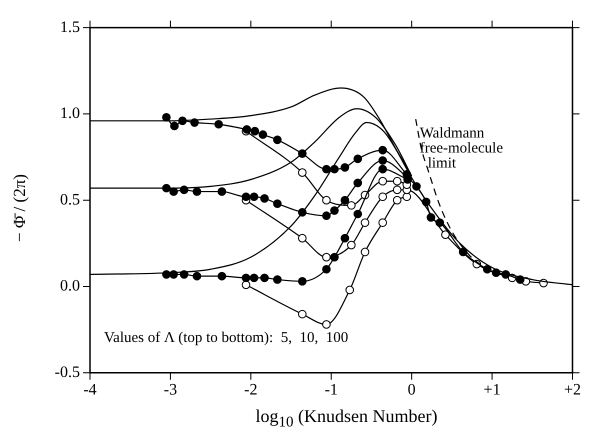  What do you see at coordinates (70, 199) in the screenshot?
I see `y-tick-label: 0.5` at bounding box center [70, 199].